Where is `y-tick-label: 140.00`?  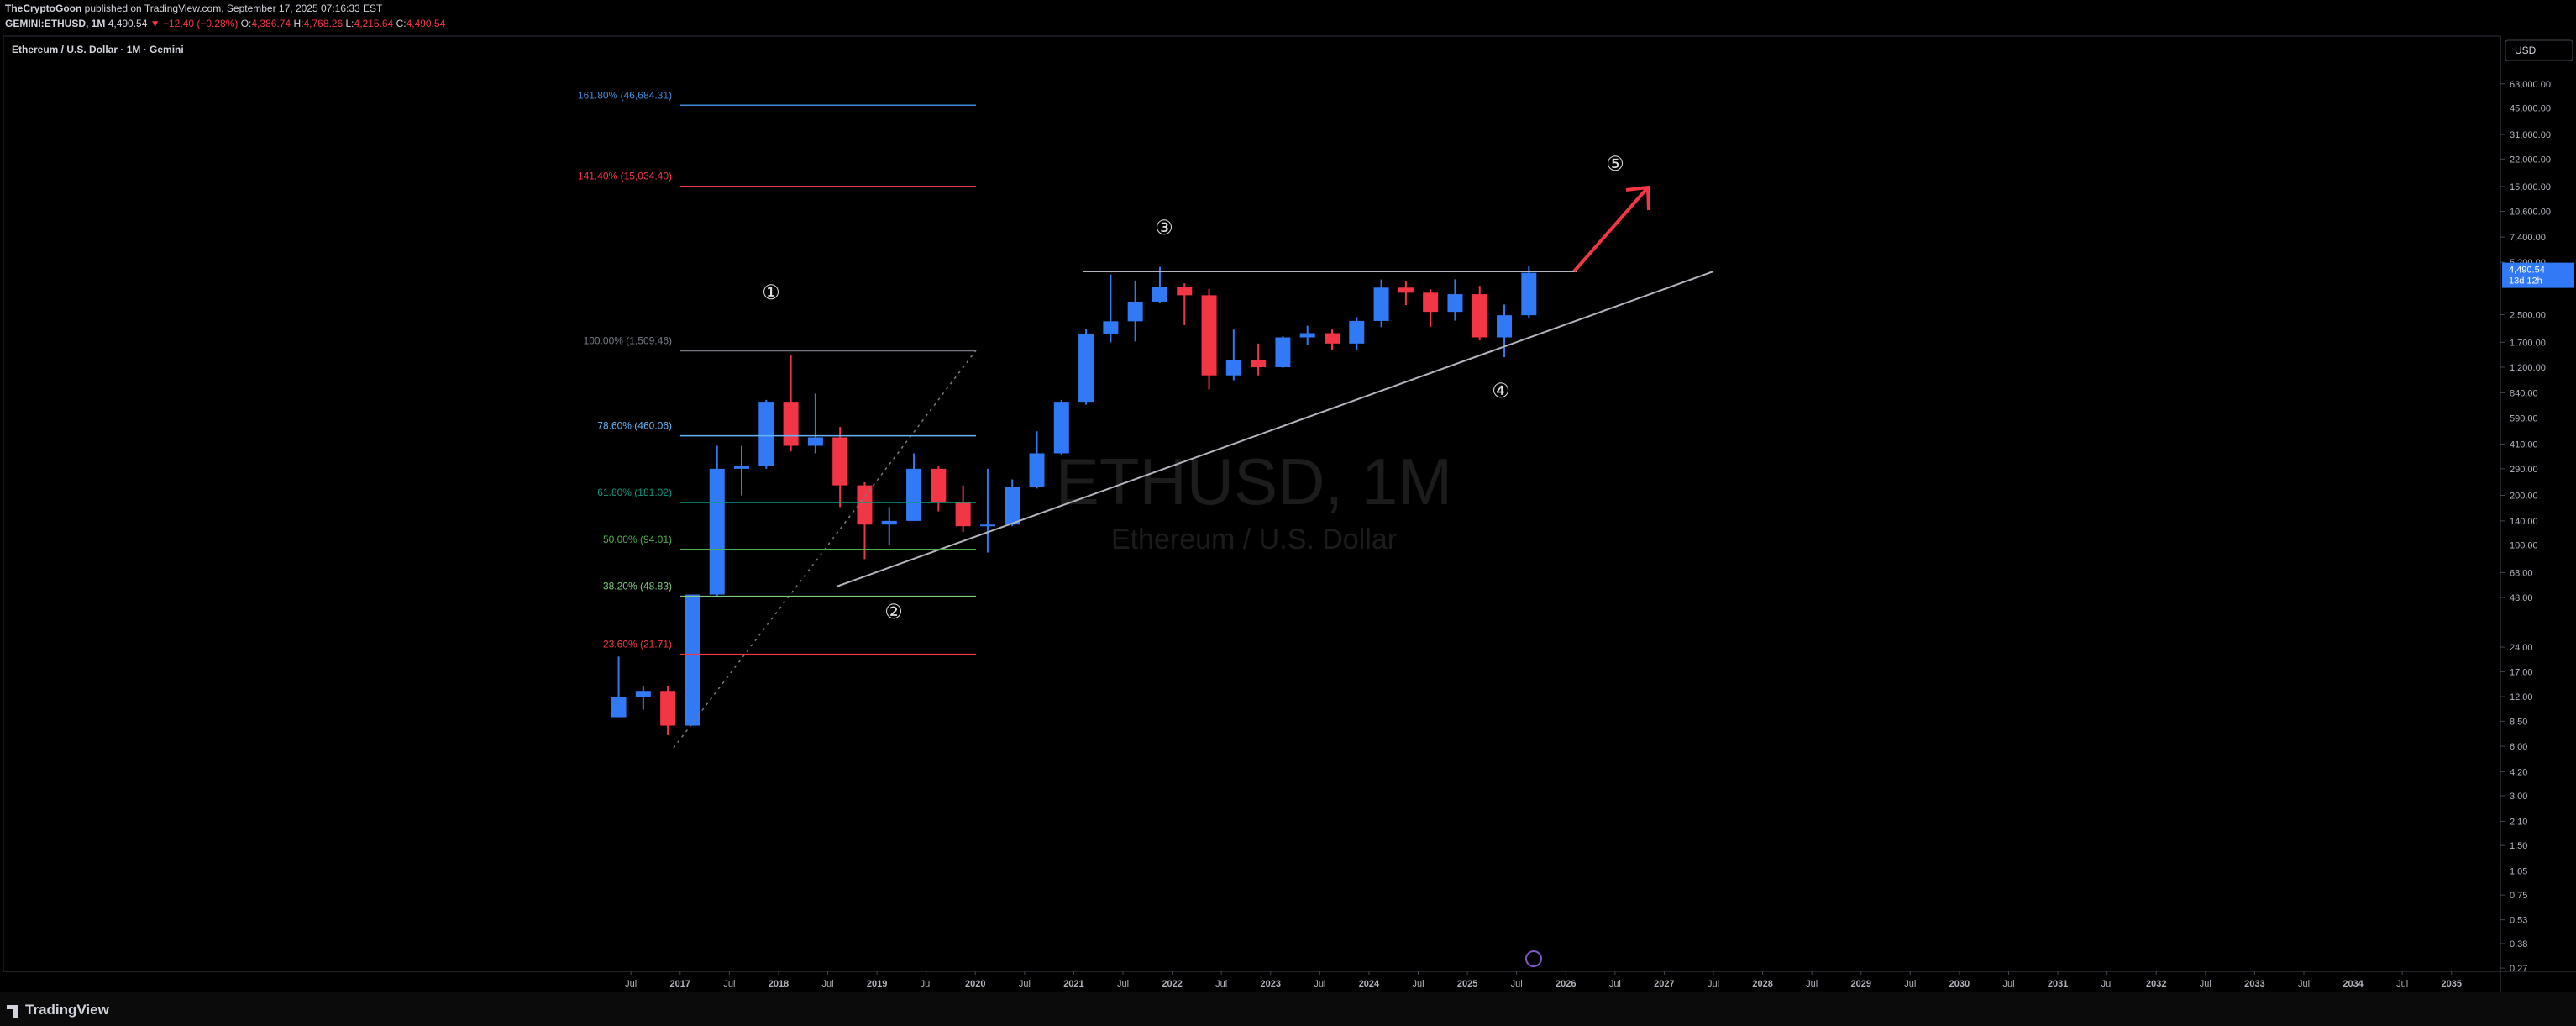
y-tick-label: 140.00 is located at coordinates (2524, 522).